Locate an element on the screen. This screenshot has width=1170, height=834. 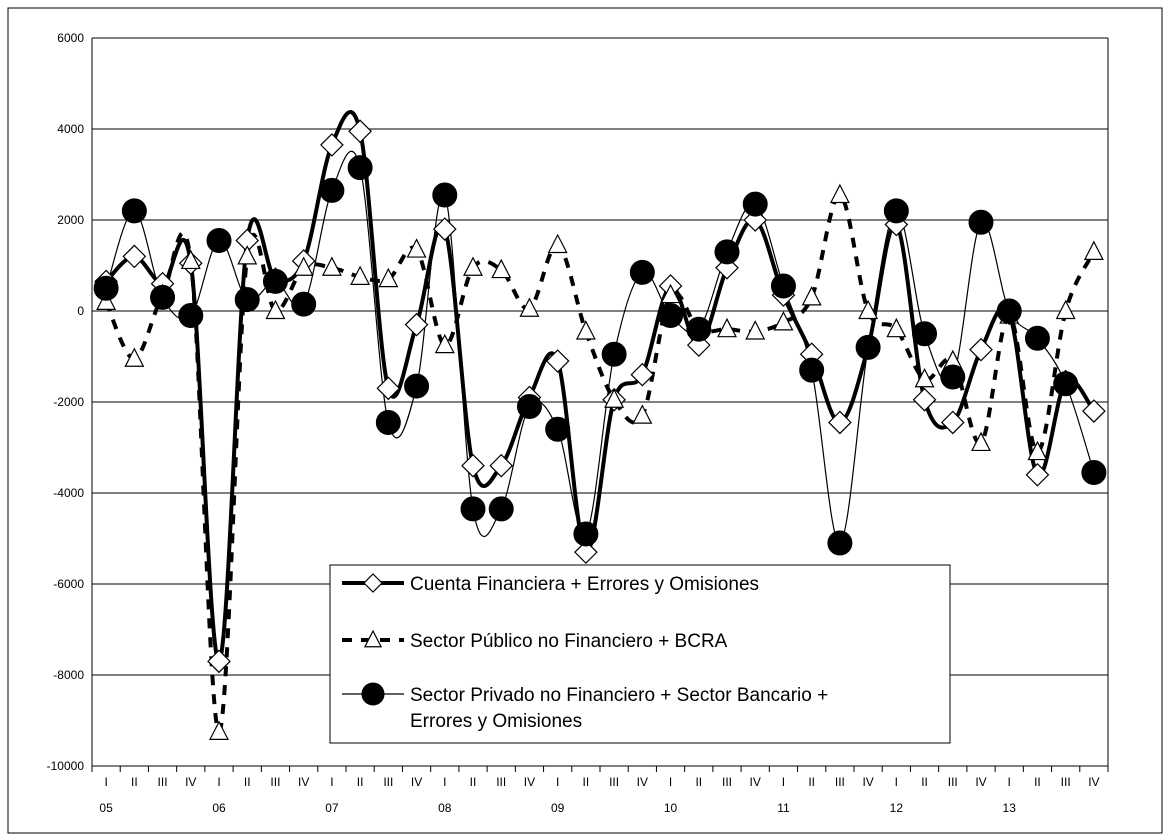
y-tick-label: 0 is located at coordinates (80, 311).